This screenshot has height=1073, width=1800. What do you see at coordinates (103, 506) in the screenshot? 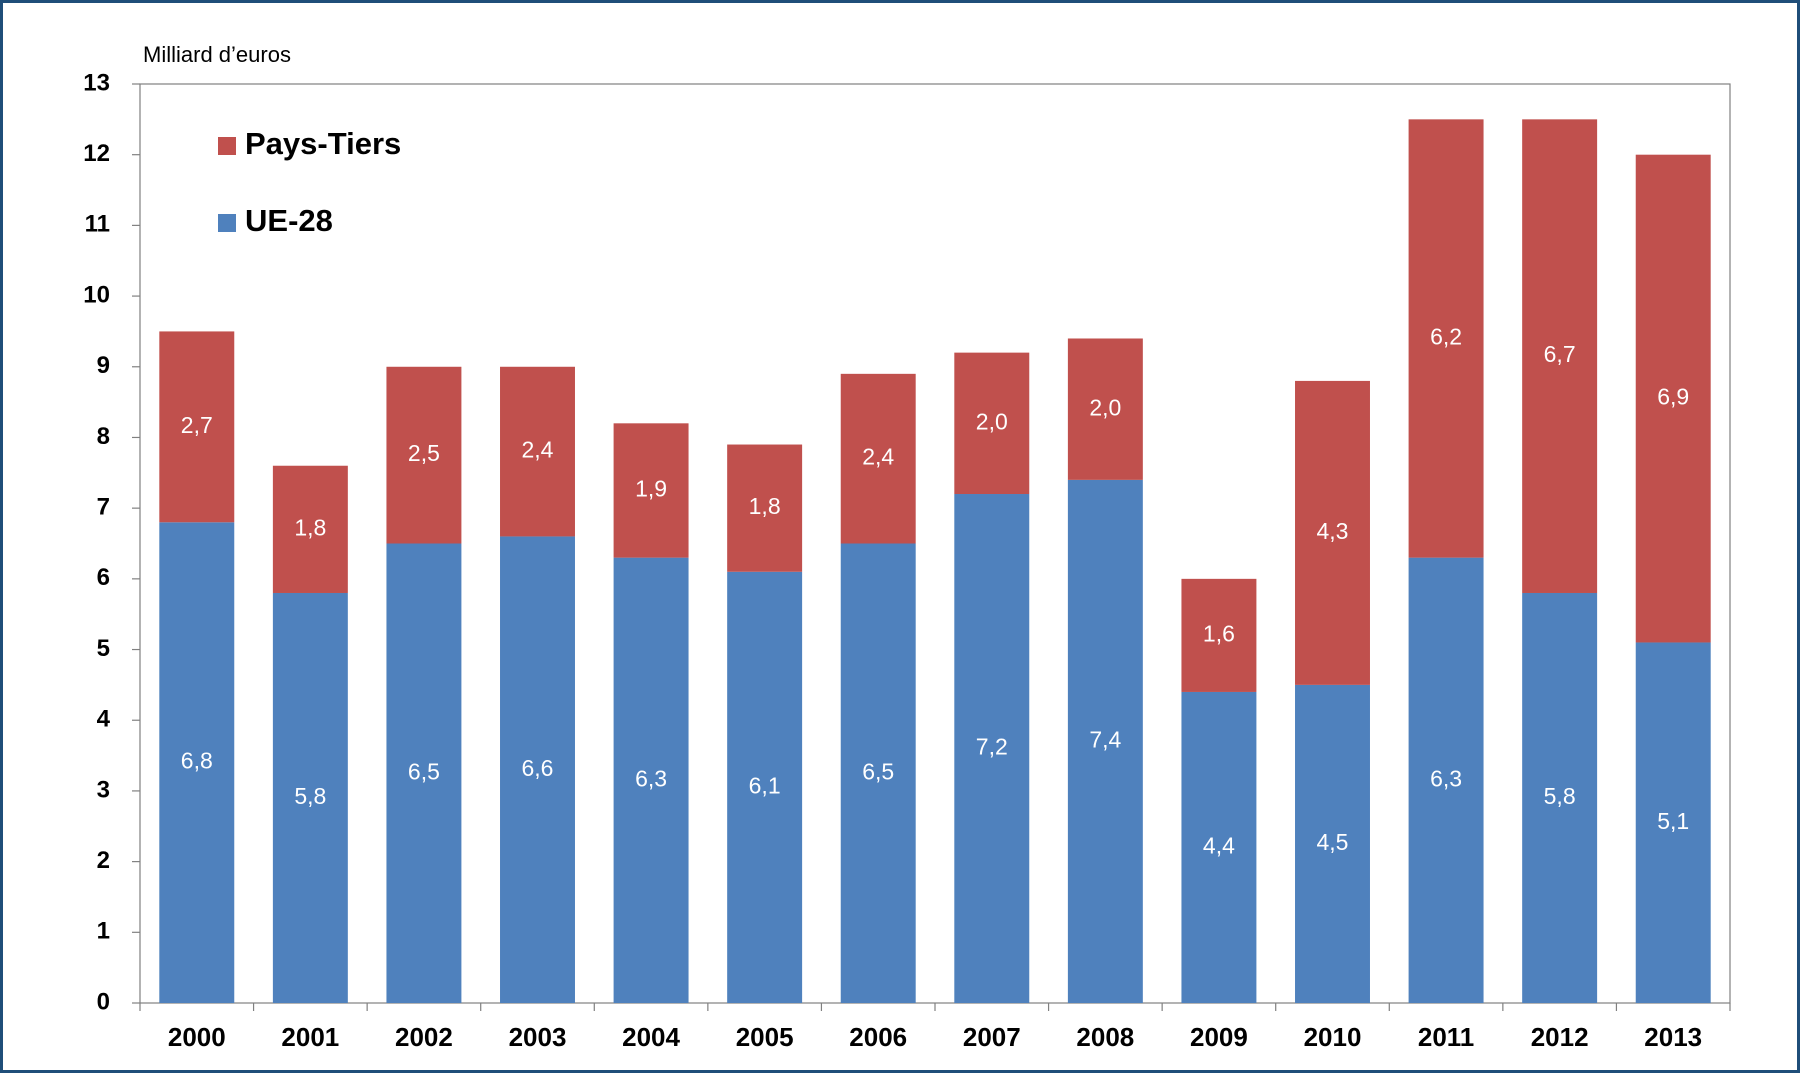
I see `y-tick-label: 7` at bounding box center [103, 506].